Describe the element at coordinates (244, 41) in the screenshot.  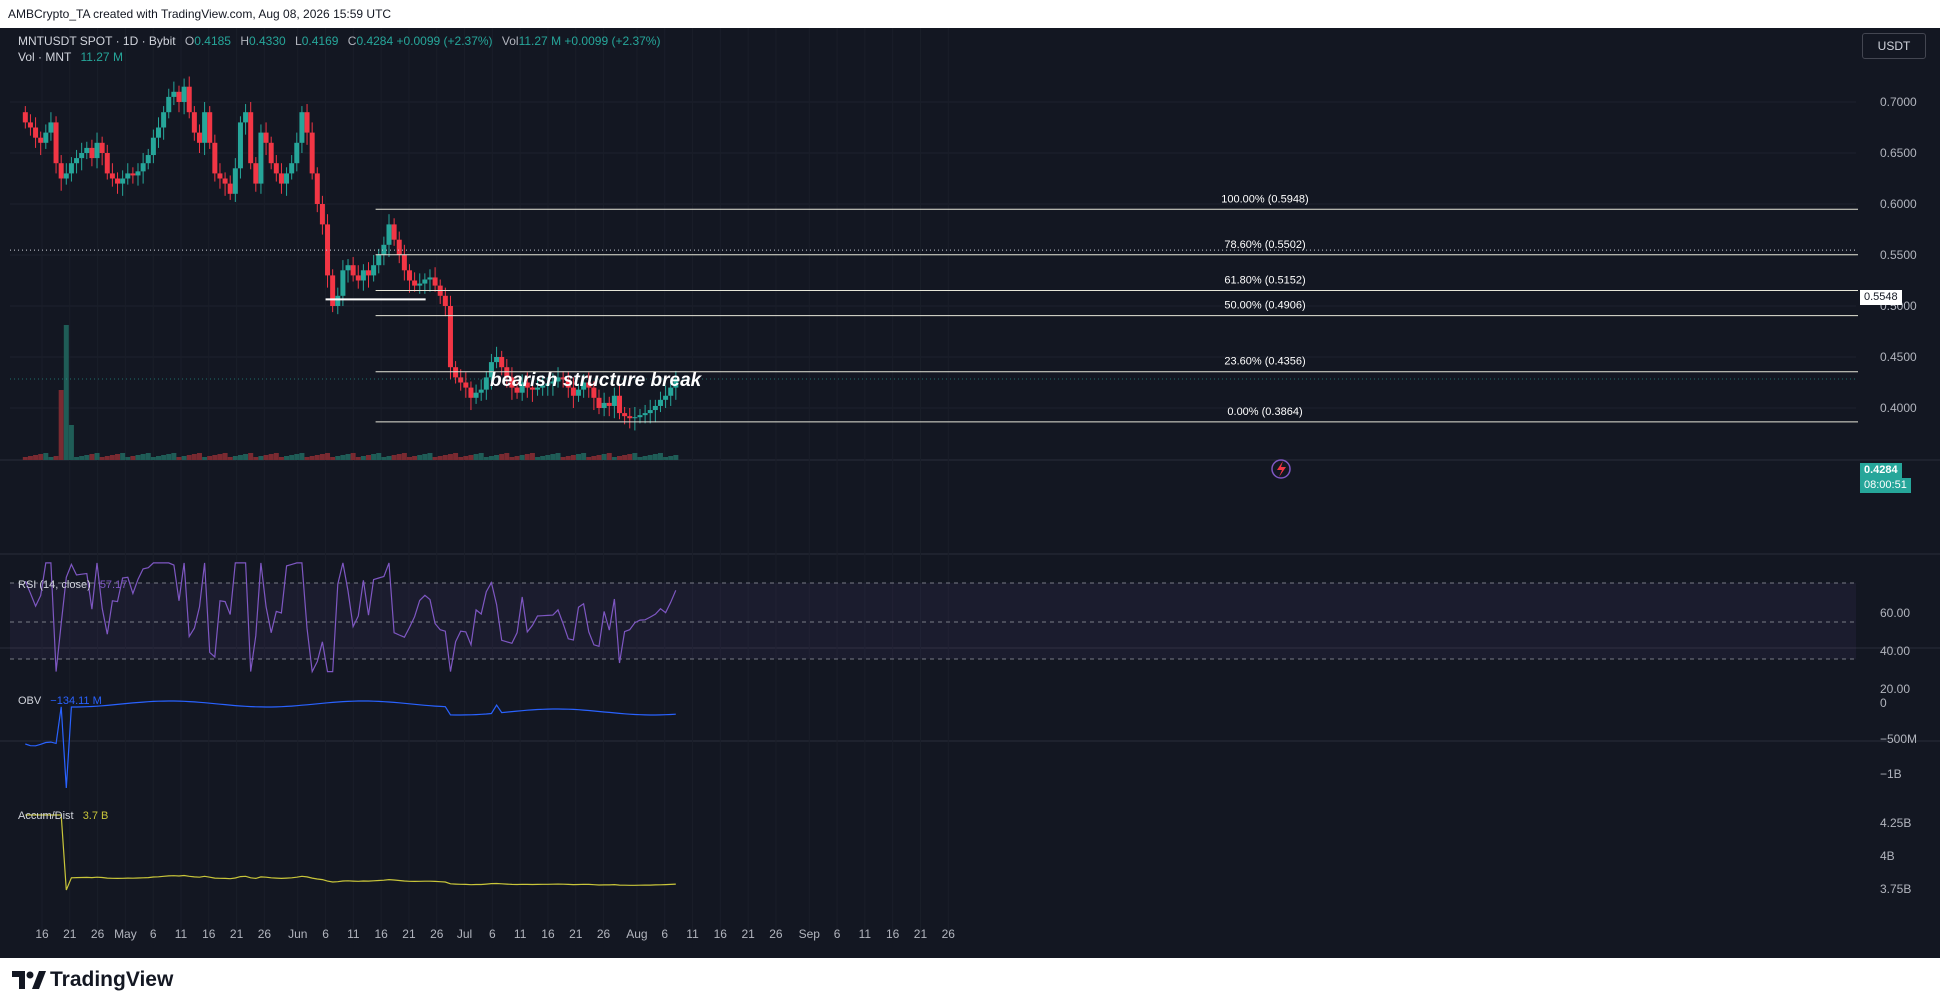
I see `high-label: H` at that location.